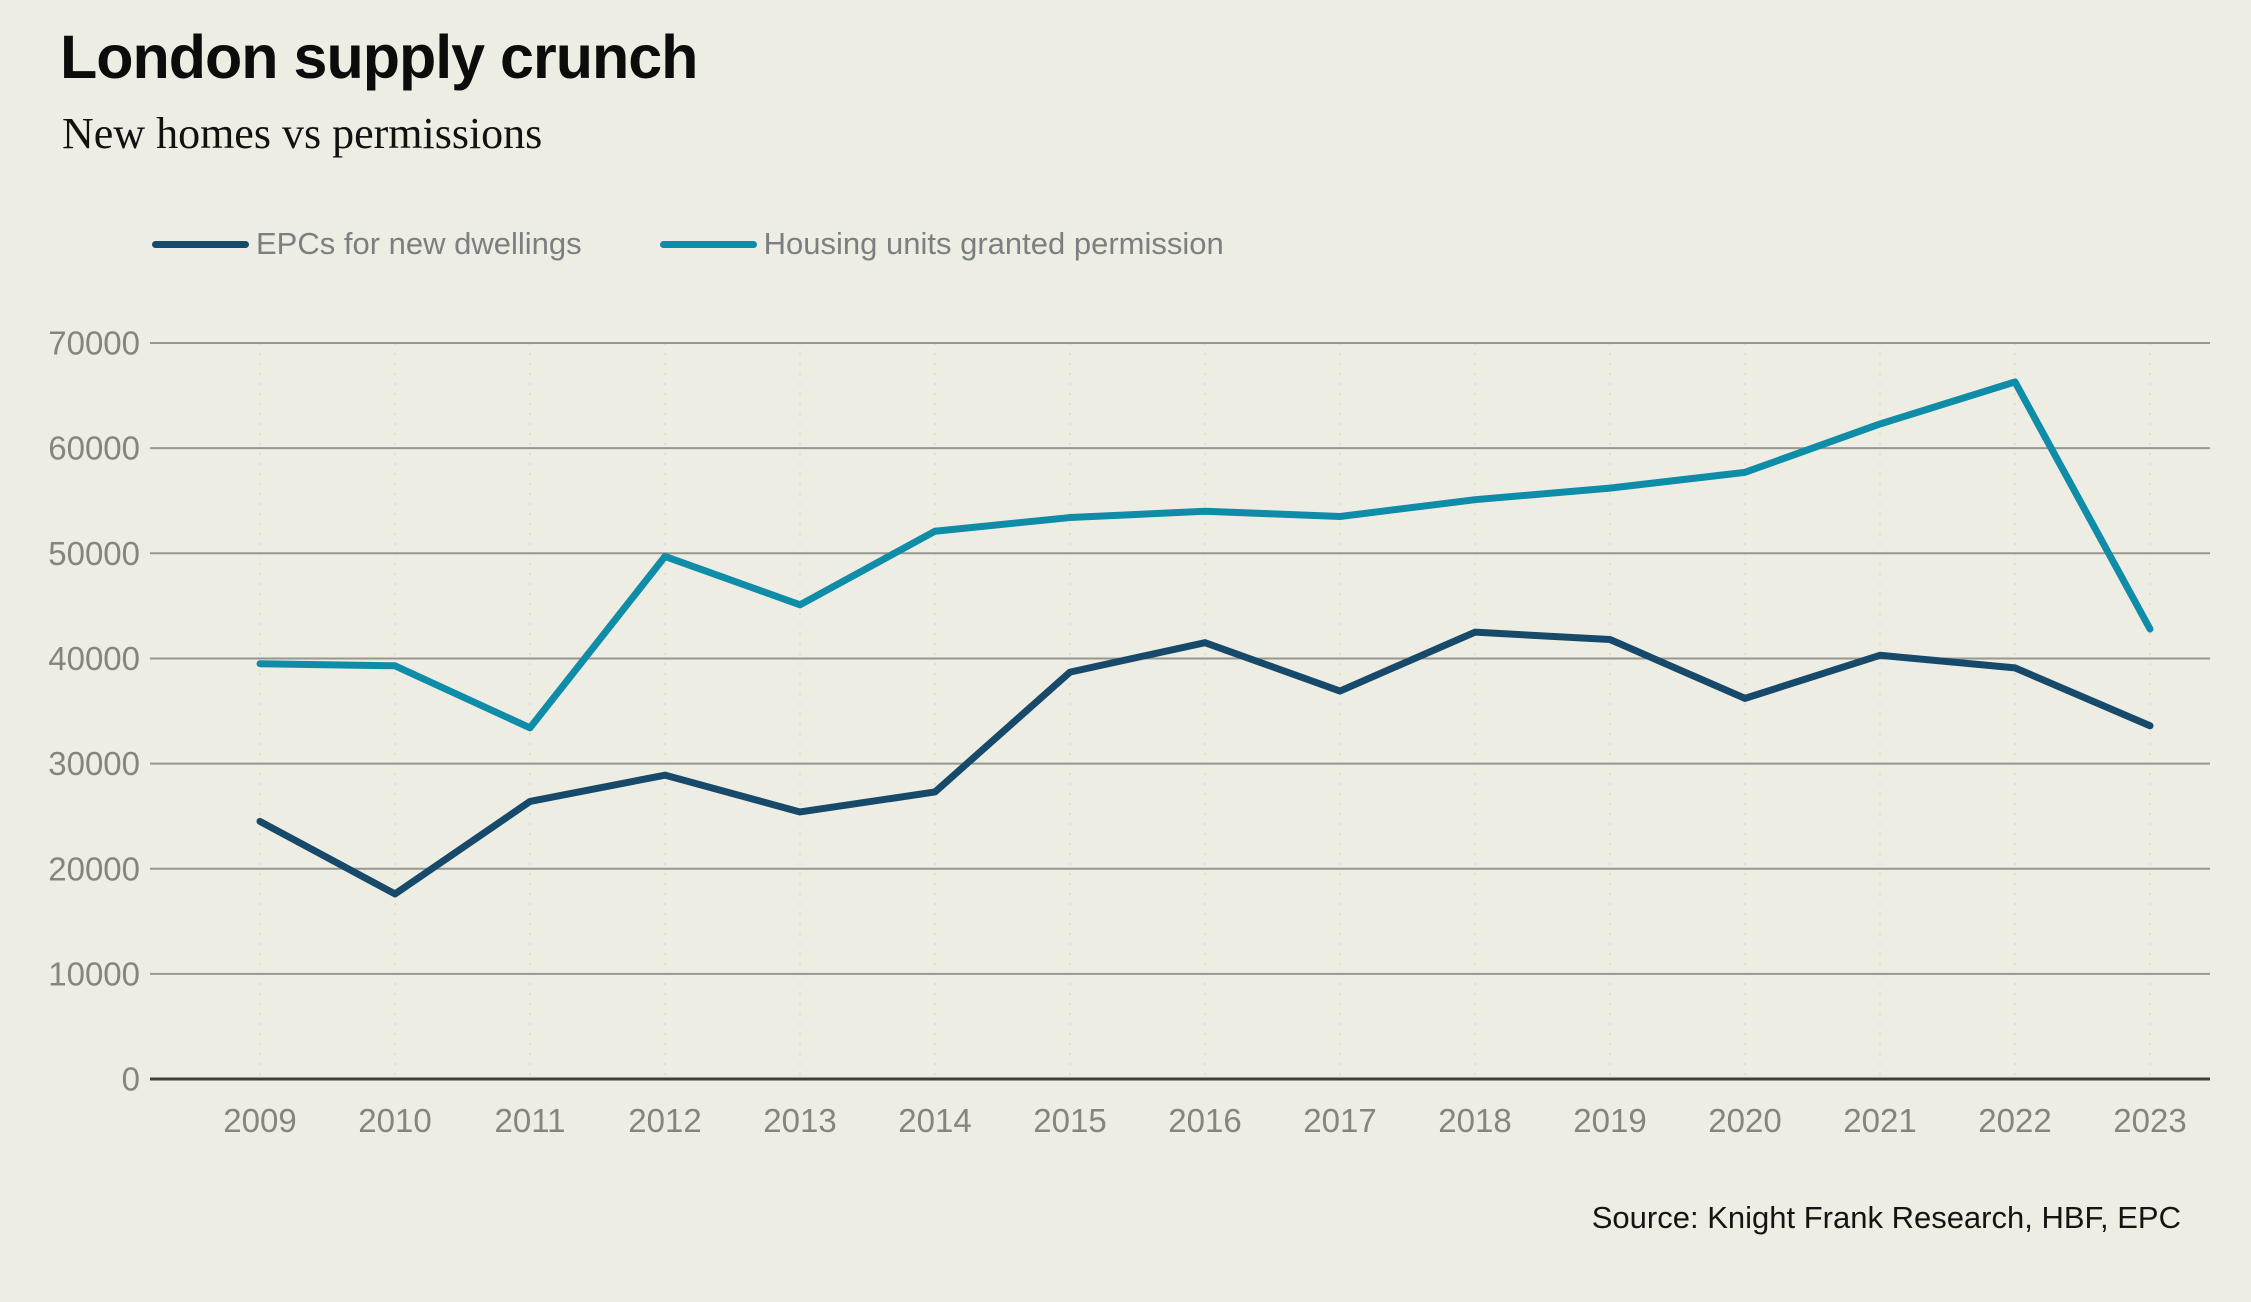 This screenshot has width=2251, height=1302. I want to click on y-tick-label: 10000, so click(94, 973).